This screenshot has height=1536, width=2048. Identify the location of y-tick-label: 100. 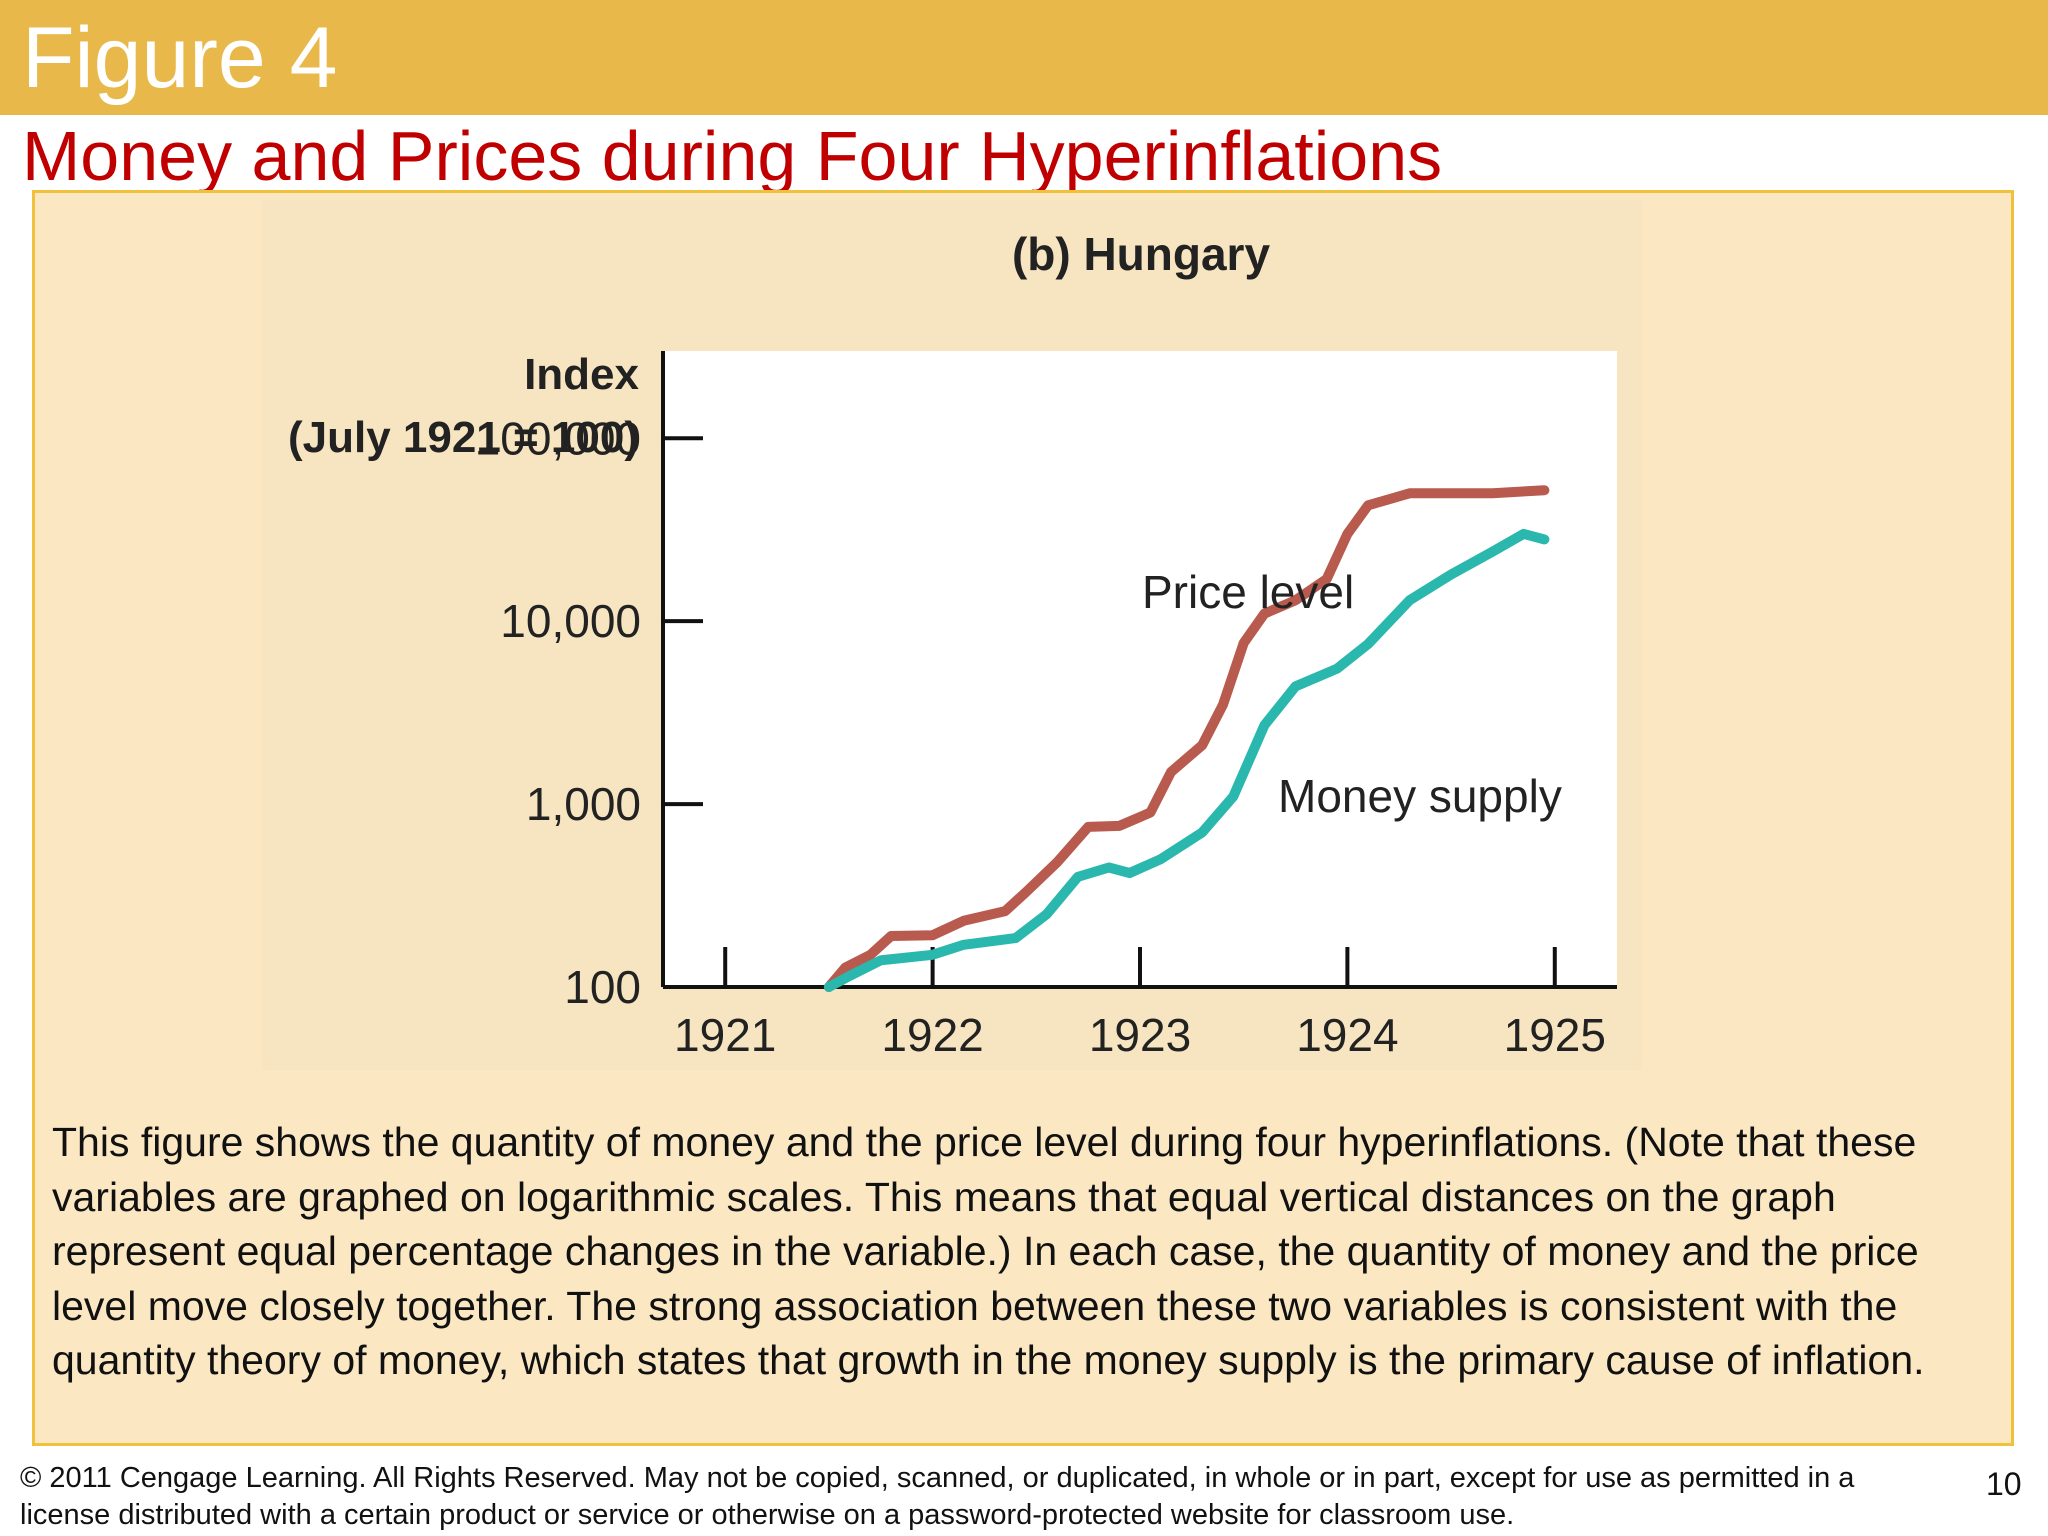
(602, 987).